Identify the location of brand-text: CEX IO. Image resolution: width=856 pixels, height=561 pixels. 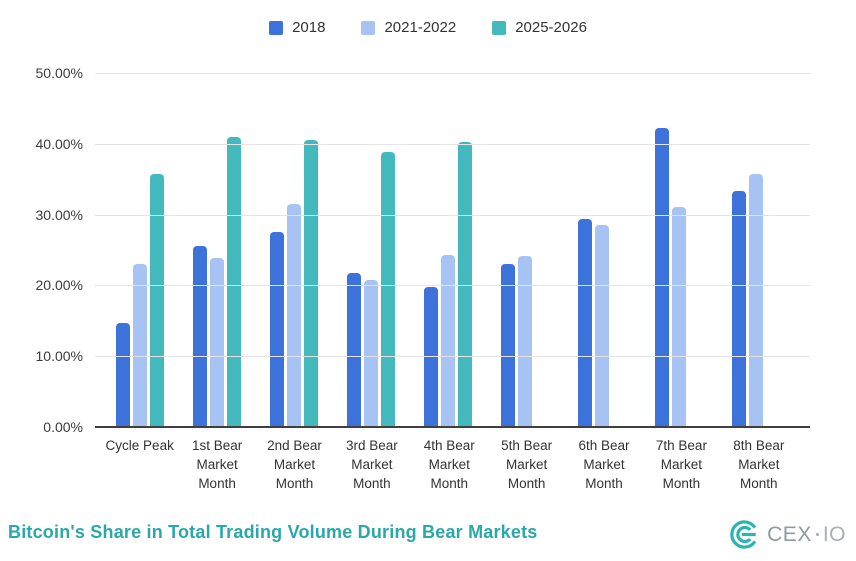
(806, 535).